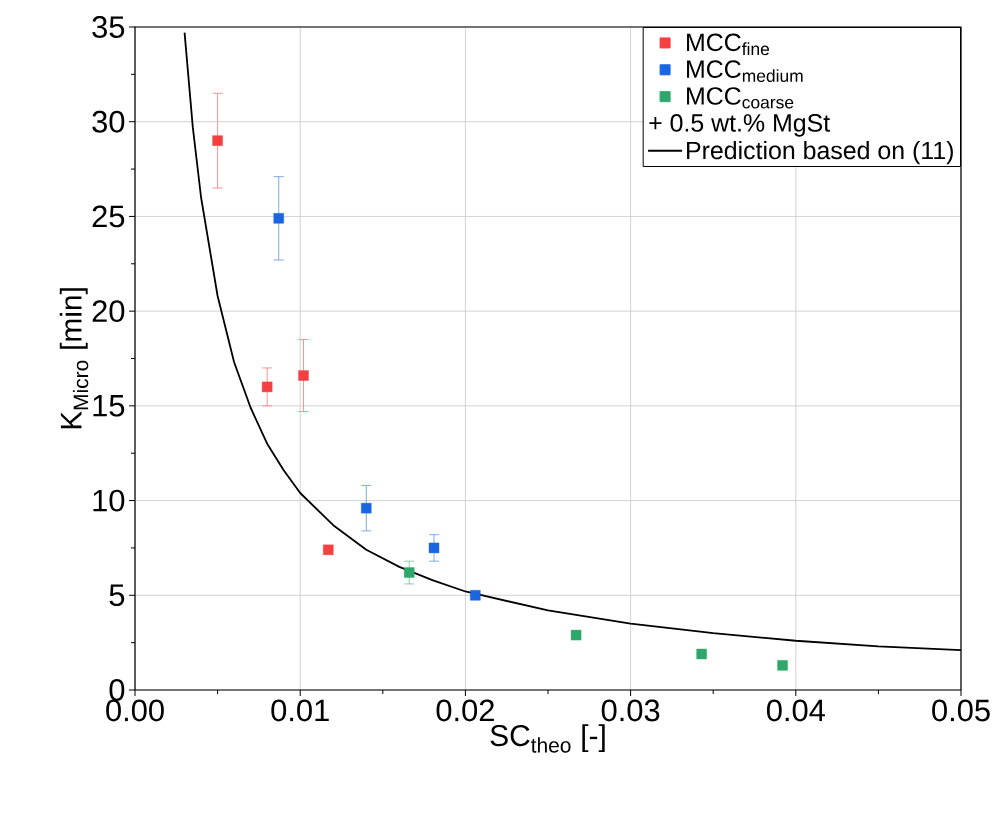 This screenshot has height=816, width=1007. What do you see at coordinates (109, 406) in the screenshot?
I see `y-tick-label: 15` at bounding box center [109, 406].